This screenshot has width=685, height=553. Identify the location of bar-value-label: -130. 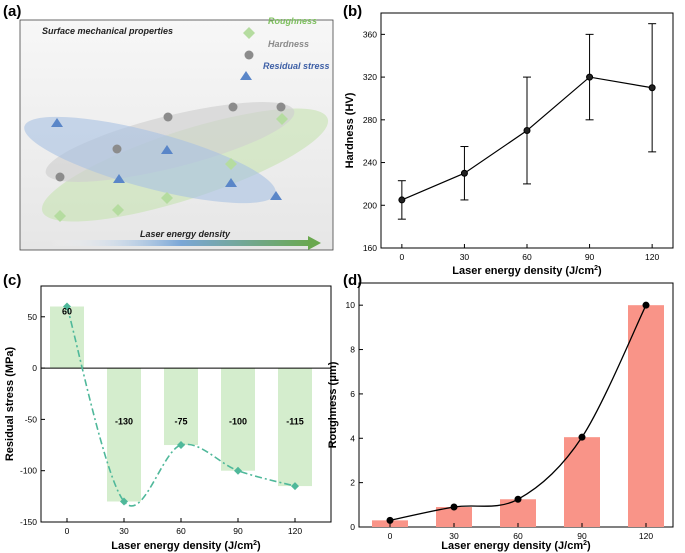
(124, 422).